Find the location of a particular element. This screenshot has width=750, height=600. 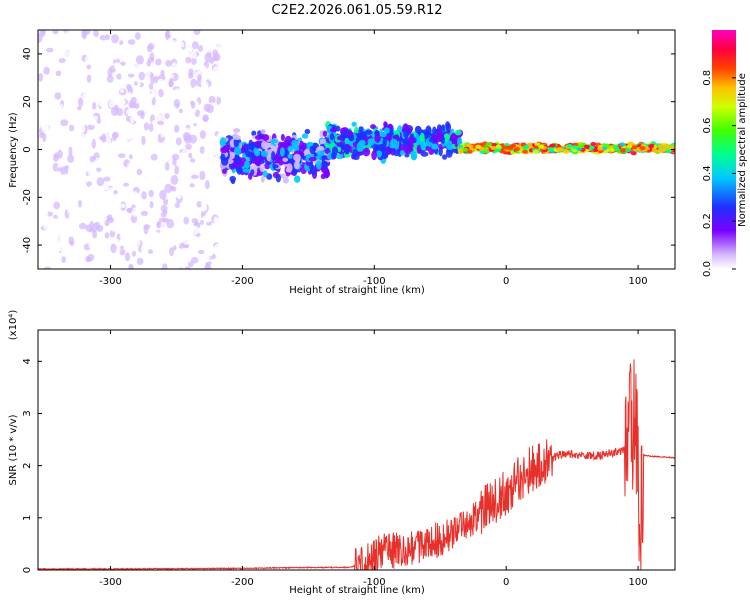

colorbar-gradient is located at coordinates (724, 149).